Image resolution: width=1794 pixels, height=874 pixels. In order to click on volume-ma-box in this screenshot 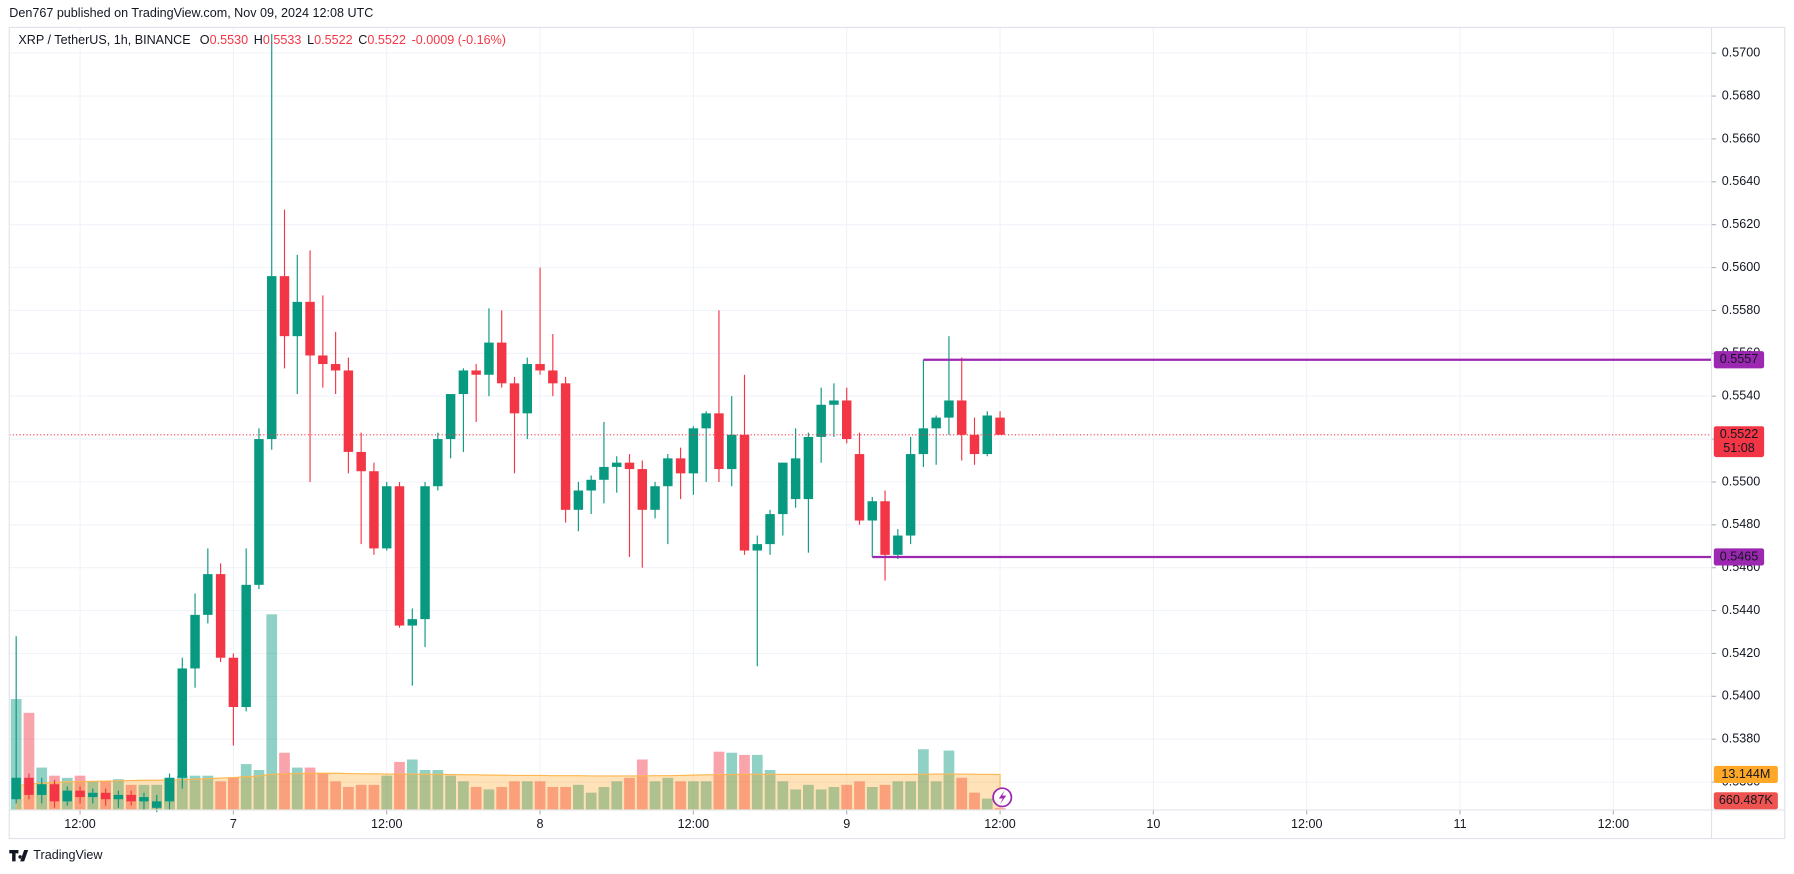, I will do `click(1745, 774)`.